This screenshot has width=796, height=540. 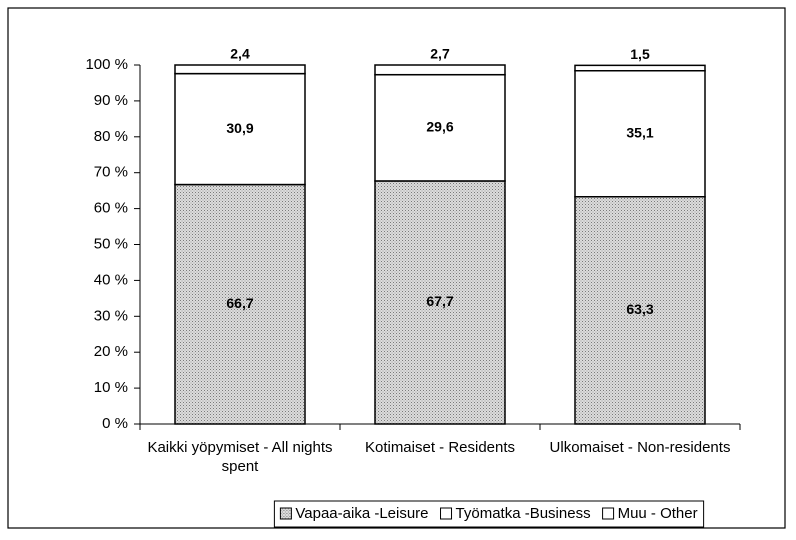 I want to click on y-tick-label: 50 %, so click(x=111, y=243).